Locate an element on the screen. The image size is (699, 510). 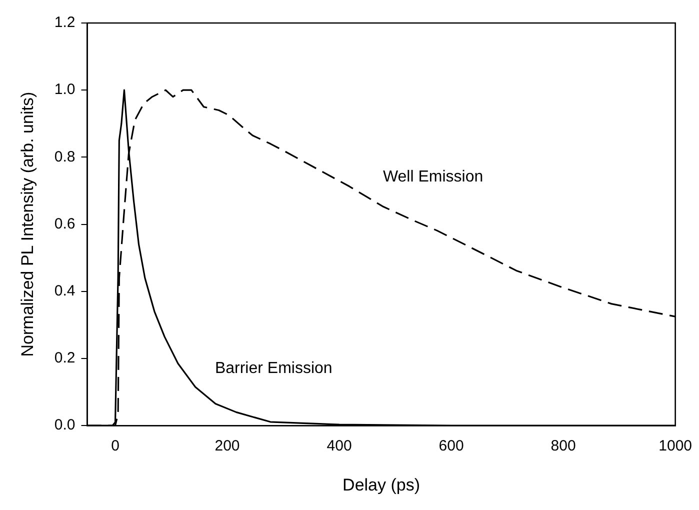
x-tick-label: 400 is located at coordinates (339, 446).